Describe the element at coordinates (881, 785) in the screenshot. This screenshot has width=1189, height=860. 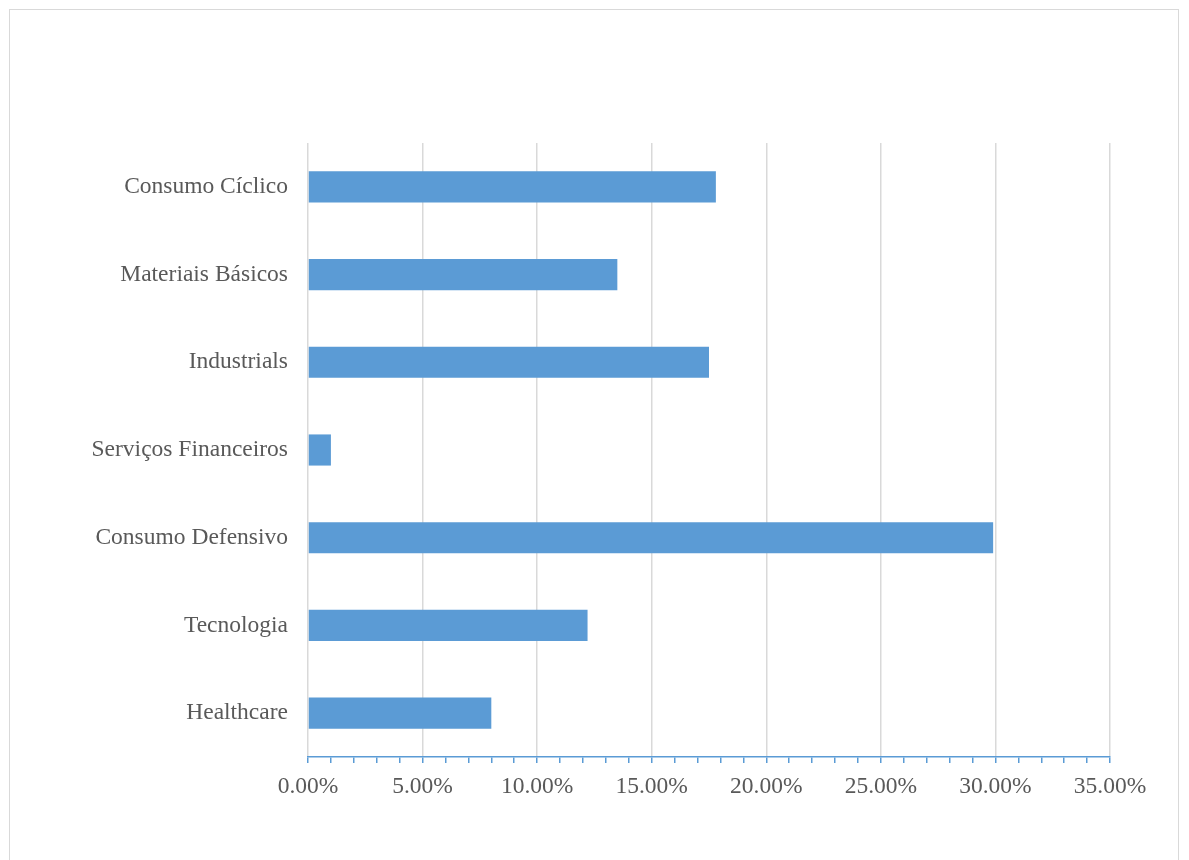
I see `x-tick-label: 25.00%` at that location.